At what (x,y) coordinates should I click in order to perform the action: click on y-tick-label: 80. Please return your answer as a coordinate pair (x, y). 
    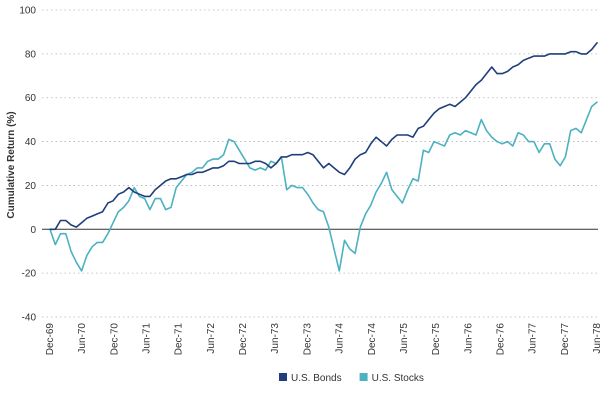
    Looking at the image, I should click on (31, 54).